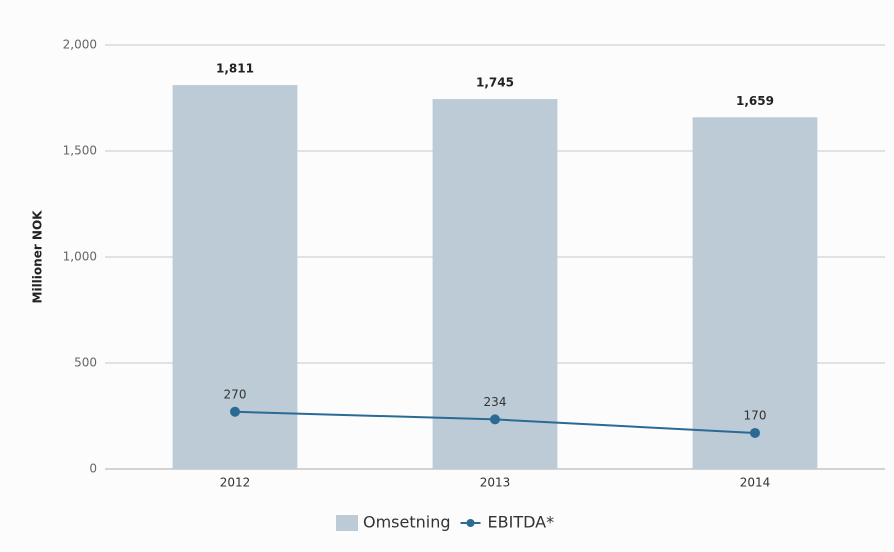 The image size is (894, 552). Describe the element at coordinates (235, 483) in the screenshot. I see `x-tick-label: 2012` at that location.